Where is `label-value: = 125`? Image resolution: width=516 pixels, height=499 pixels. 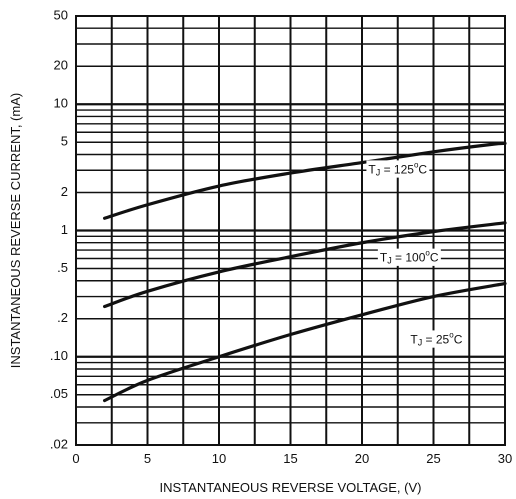 label-value: = 125 is located at coordinates (397, 169).